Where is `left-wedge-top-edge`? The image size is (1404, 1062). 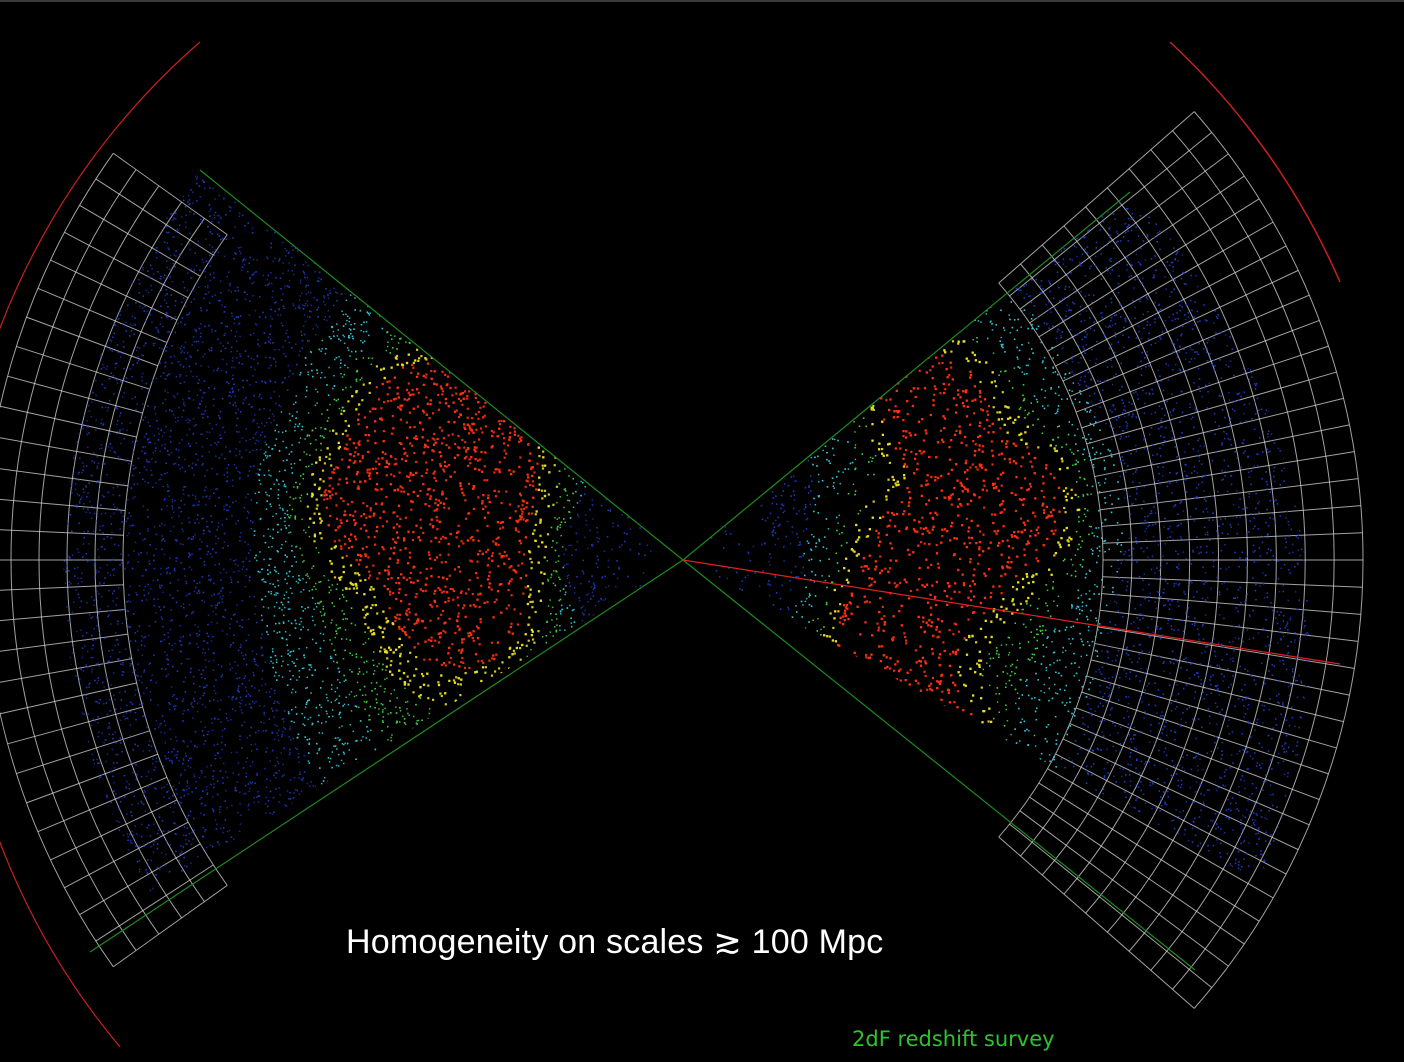 left-wedge-top-edge is located at coordinates (441, 365).